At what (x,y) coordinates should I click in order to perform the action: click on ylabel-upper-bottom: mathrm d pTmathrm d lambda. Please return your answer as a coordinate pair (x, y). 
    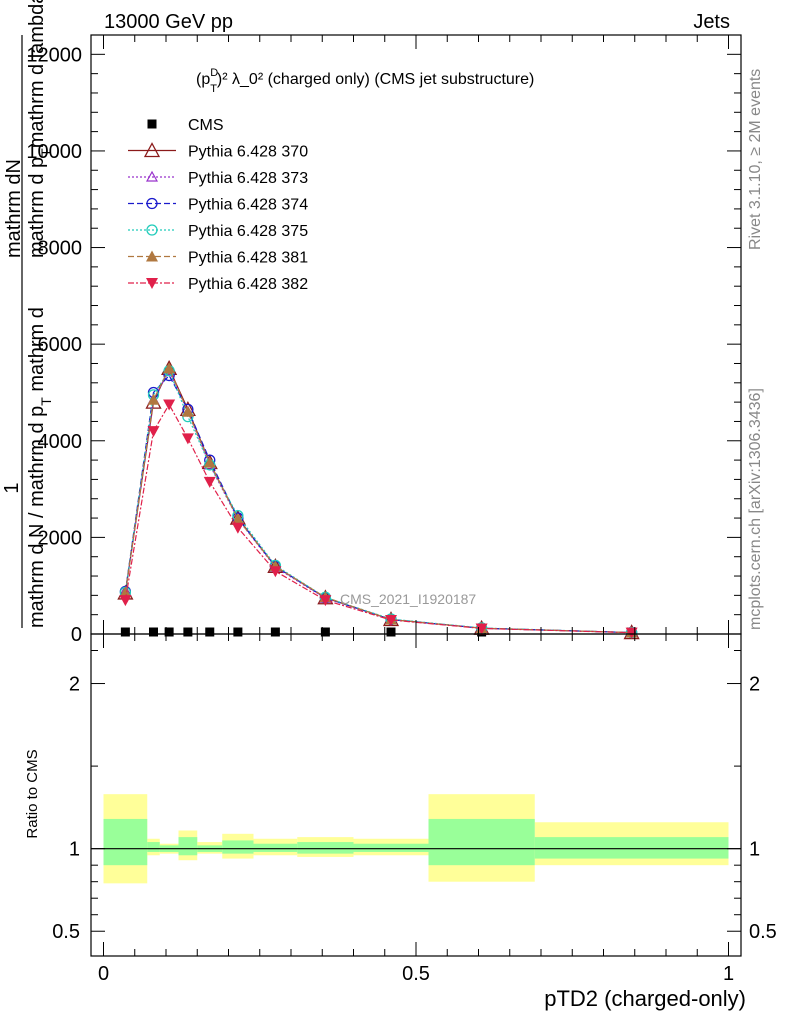
    Looking at the image, I should click on (40, 129).